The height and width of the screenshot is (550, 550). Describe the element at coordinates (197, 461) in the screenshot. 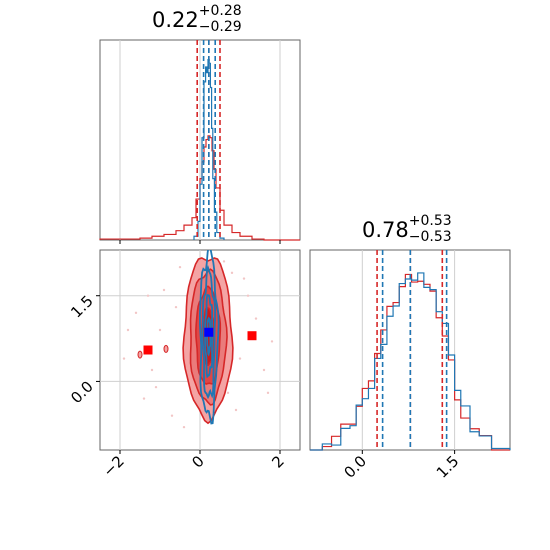

I see `x-tick-label: 0` at that location.